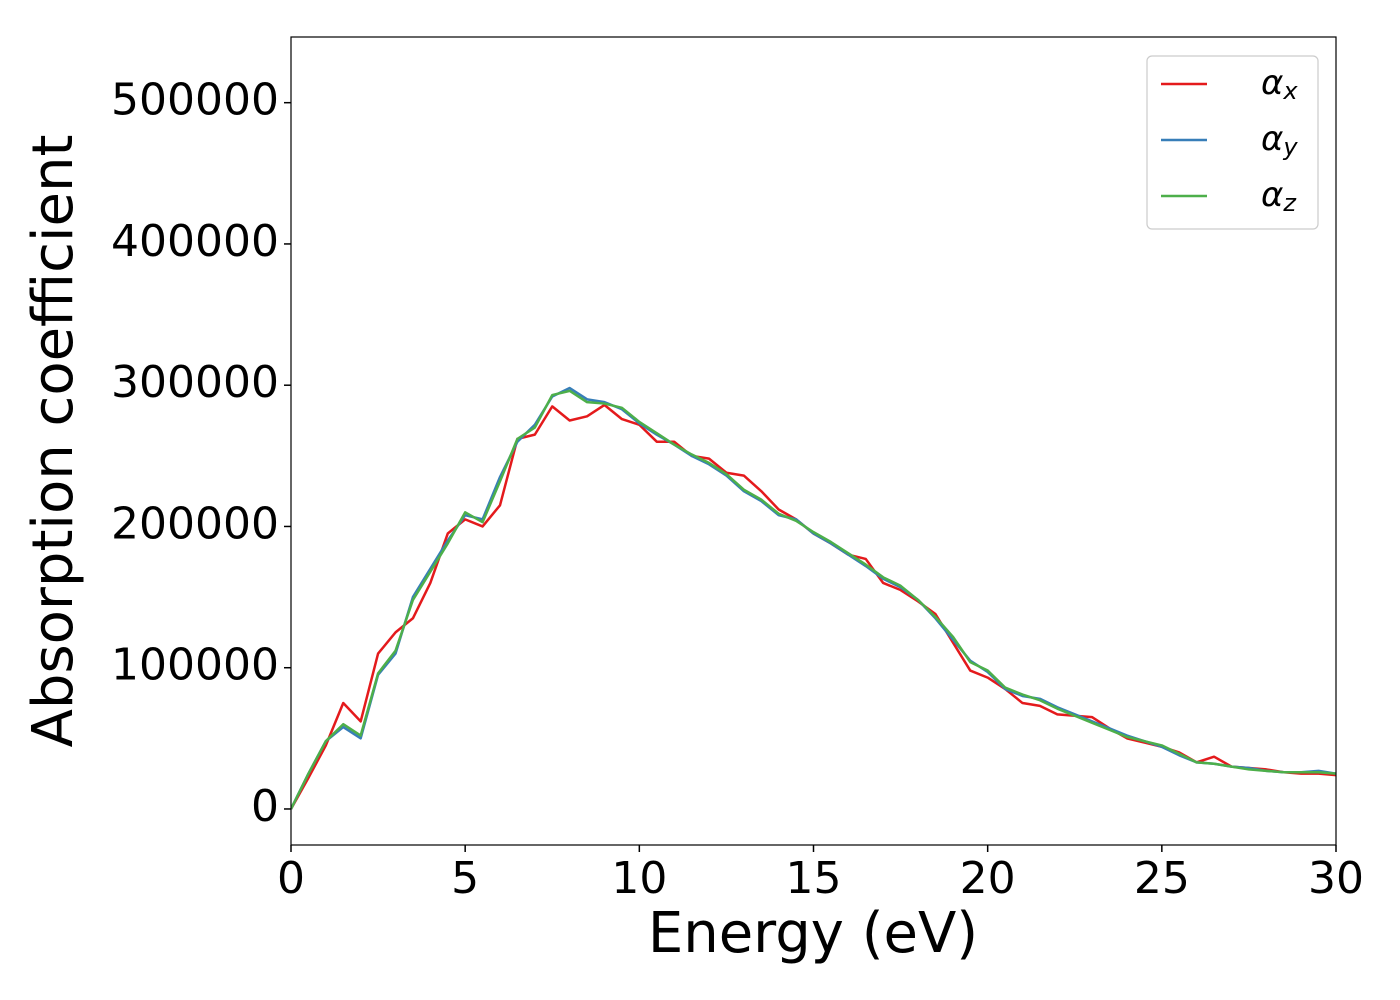 Image resolution: width=1400 pixels, height=1000 pixels. What do you see at coordinates (195, 382) in the screenshot?
I see `y-tick-label: 300000` at bounding box center [195, 382].